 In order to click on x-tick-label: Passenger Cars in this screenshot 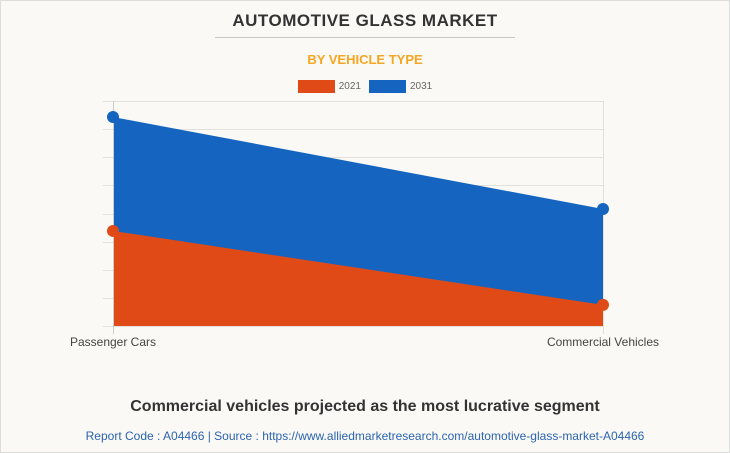, I will do `click(113, 342)`.